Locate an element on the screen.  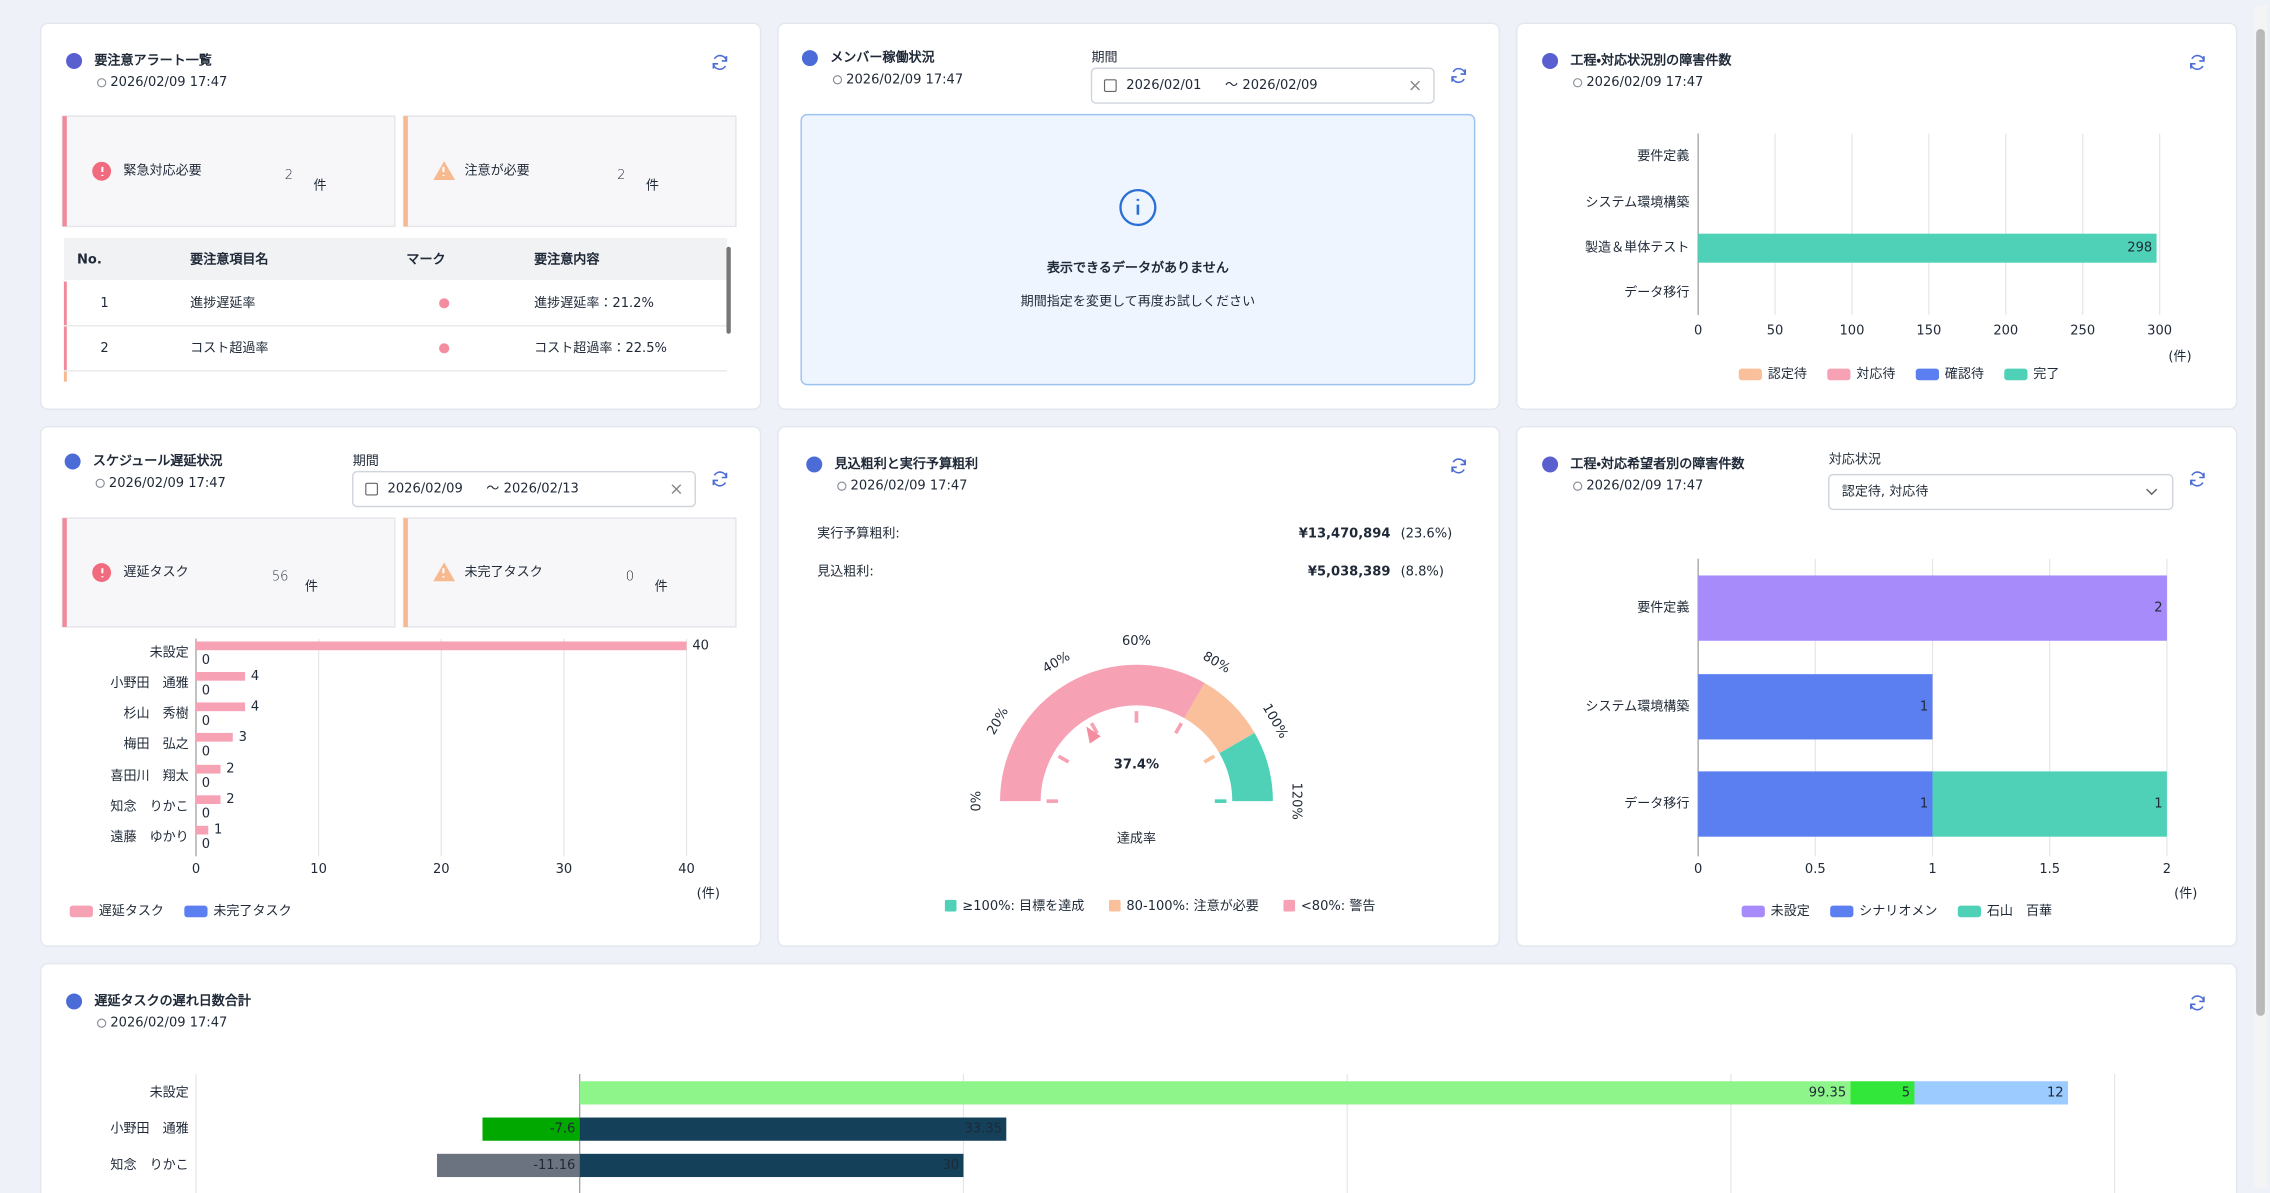
x-tick-label: 10 is located at coordinates (318, 869).